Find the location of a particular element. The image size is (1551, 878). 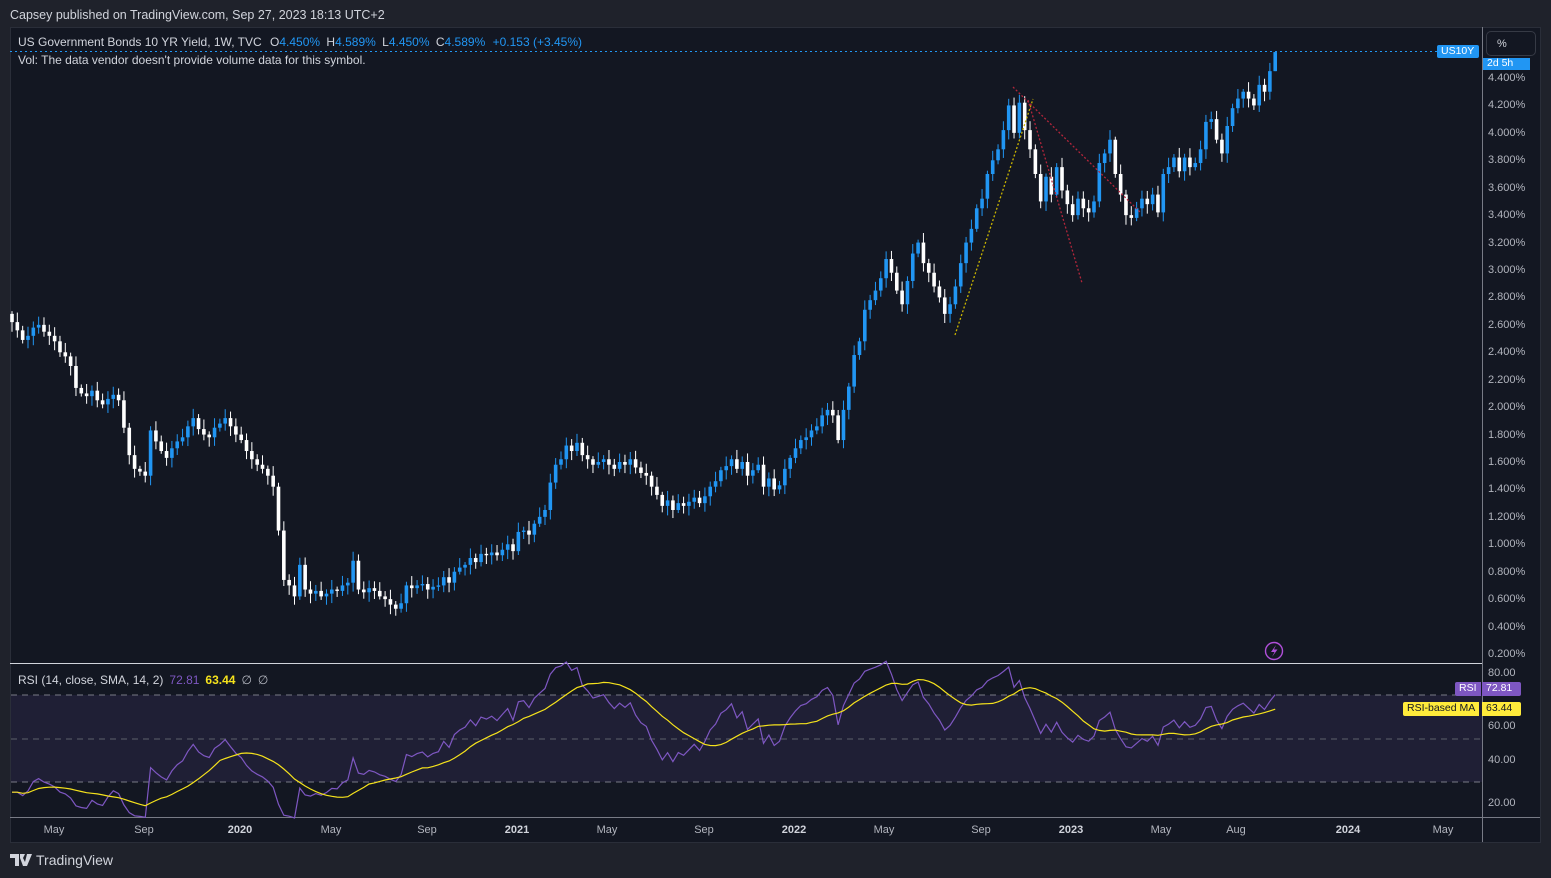

price-axis-tick: 2.600% is located at coordinates (1507, 324).